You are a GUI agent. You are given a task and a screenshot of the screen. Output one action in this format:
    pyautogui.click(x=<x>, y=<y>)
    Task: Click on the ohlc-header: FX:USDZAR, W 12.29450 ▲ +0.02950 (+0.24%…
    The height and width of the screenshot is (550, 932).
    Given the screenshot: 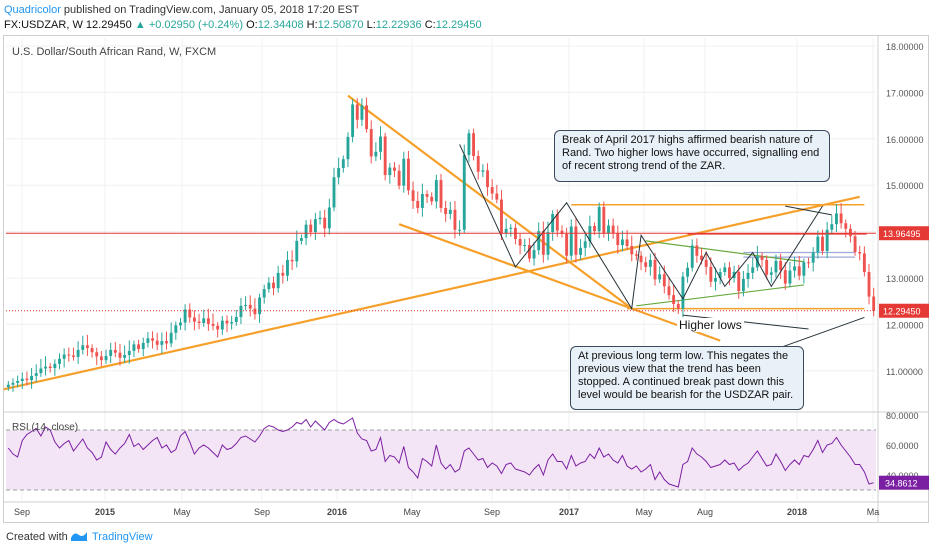 What is the action you would take?
    pyautogui.click(x=243, y=25)
    